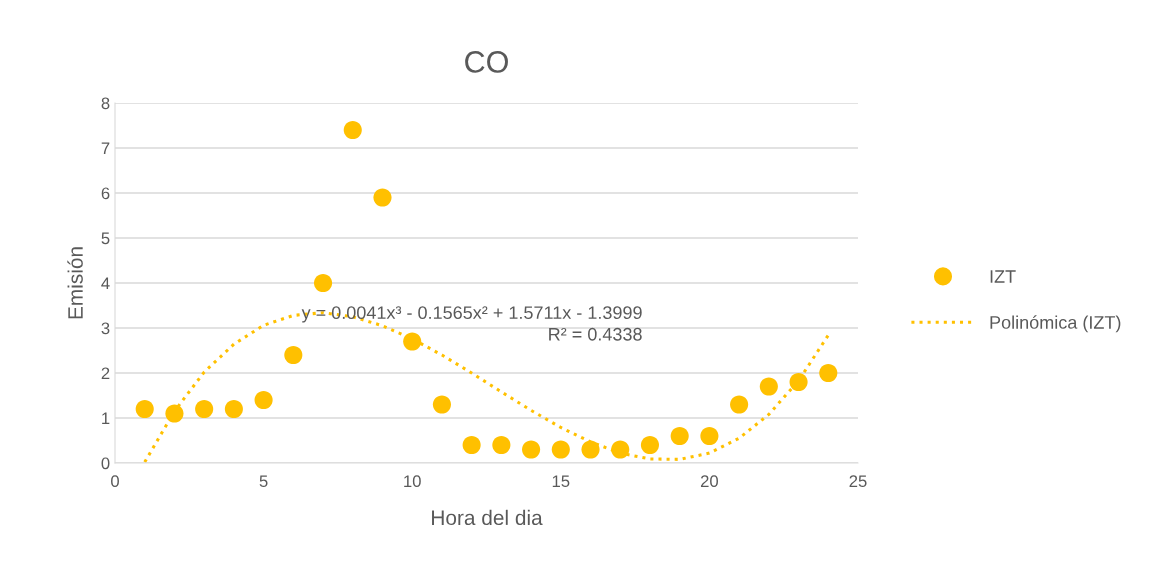 The width and height of the screenshot is (1170, 578). I want to click on x-tick-label: 5, so click(263, 481).